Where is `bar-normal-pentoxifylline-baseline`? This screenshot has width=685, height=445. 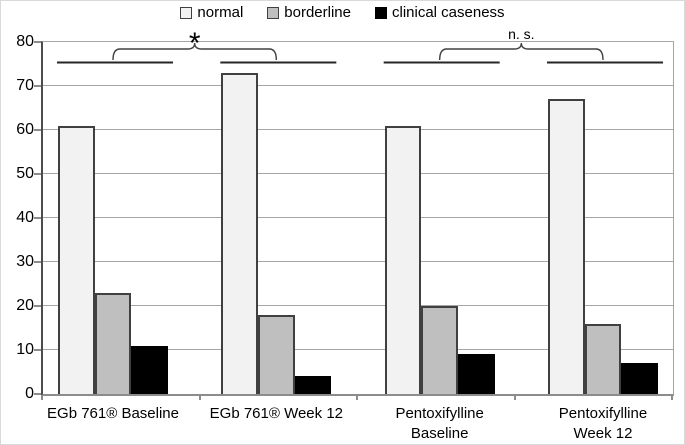
bar-normal-pentoxifylline-baseline is located at coordinates (403, 259).